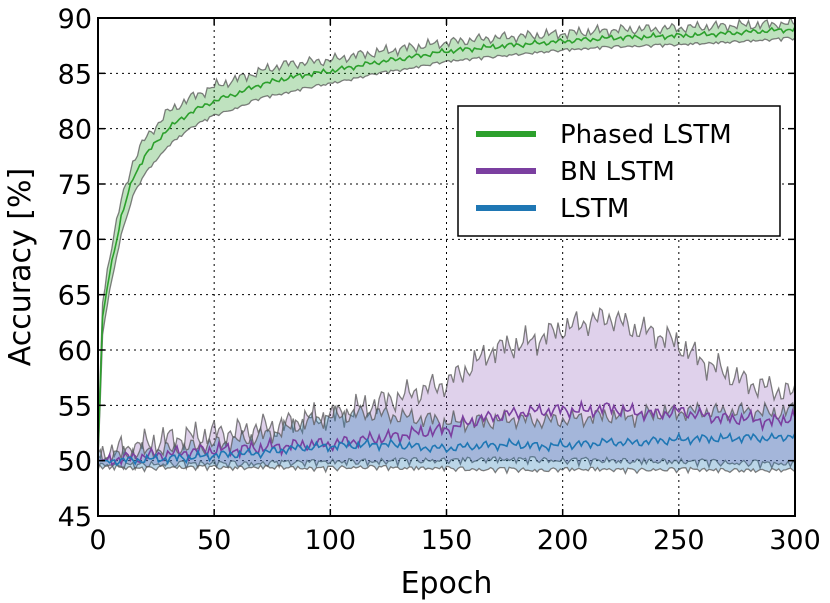  Describe the element at coordinates (75, 351) in the screenshot. I see `y-tick-label: 60` at that location.